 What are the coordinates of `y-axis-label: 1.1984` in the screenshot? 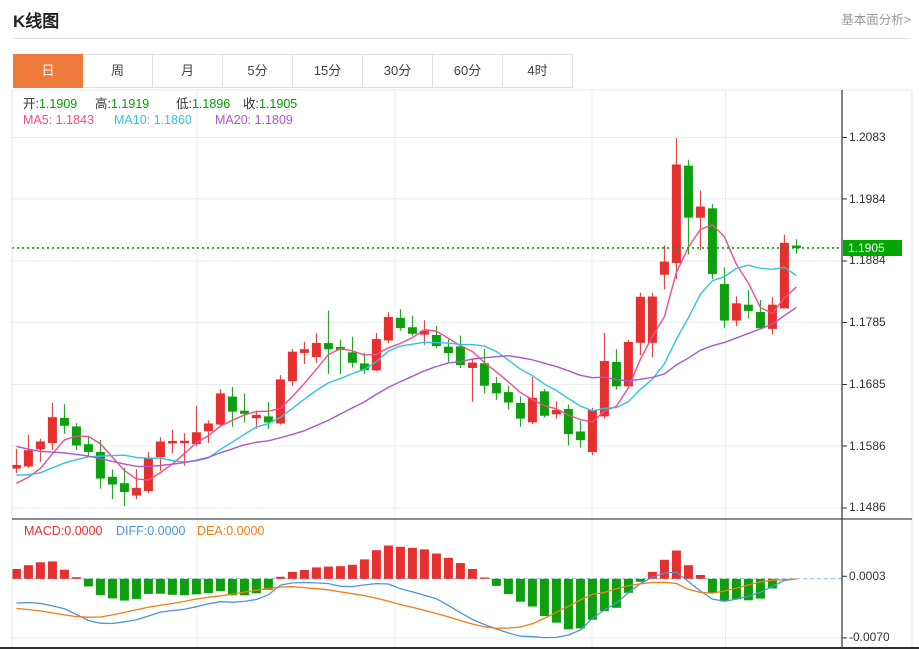 It's located at (867, 199).